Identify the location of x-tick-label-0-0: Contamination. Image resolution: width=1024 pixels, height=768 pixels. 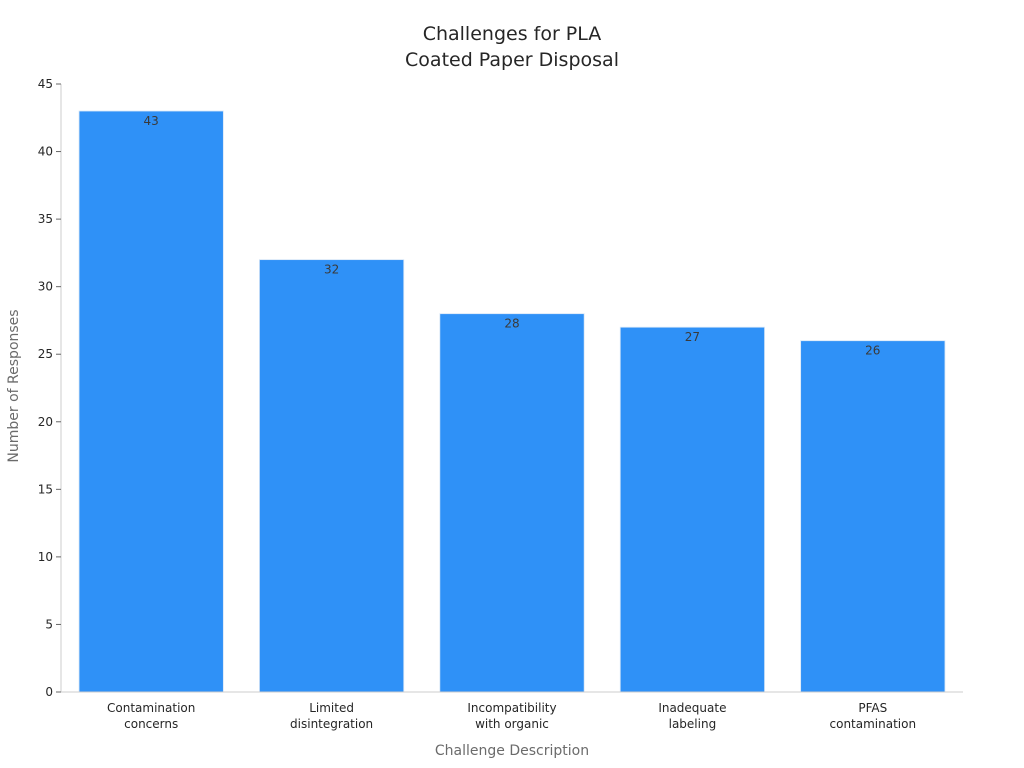
(151, 708).